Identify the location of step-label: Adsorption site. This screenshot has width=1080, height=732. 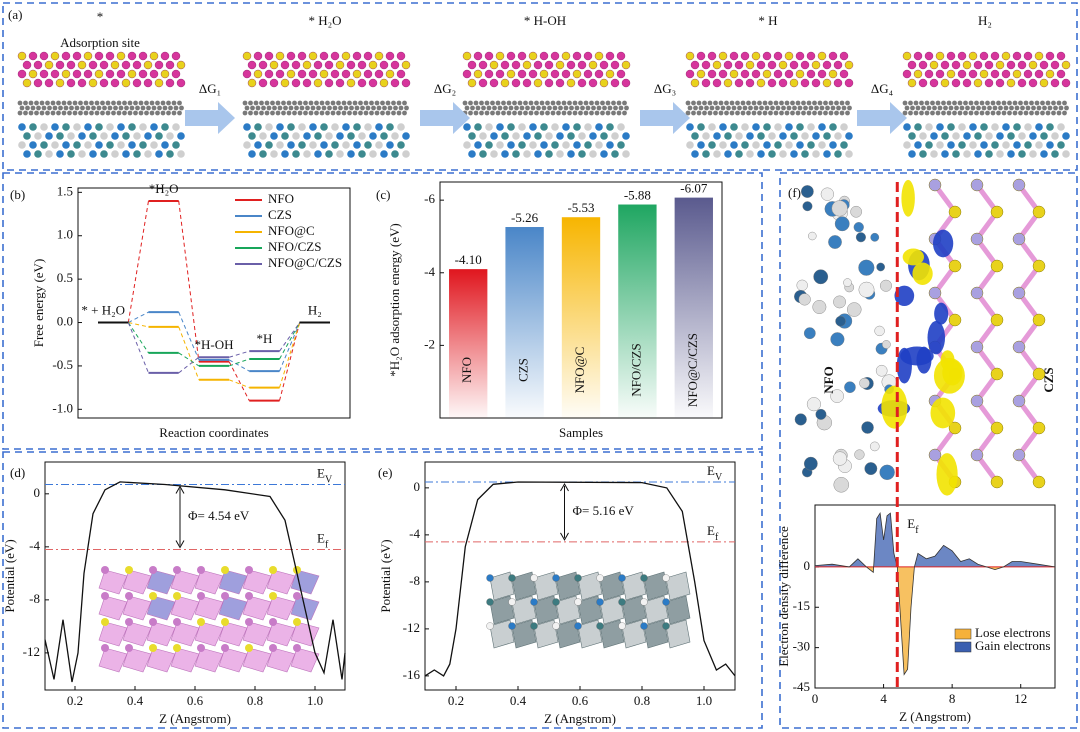
(100, 42).